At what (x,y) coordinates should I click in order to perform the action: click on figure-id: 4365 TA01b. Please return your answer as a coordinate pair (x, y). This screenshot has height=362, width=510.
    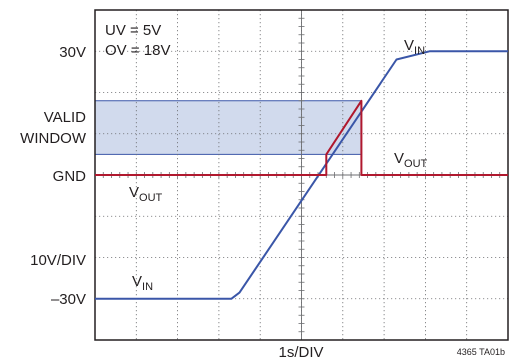
    Looking at the image, I should click on (481, 352).